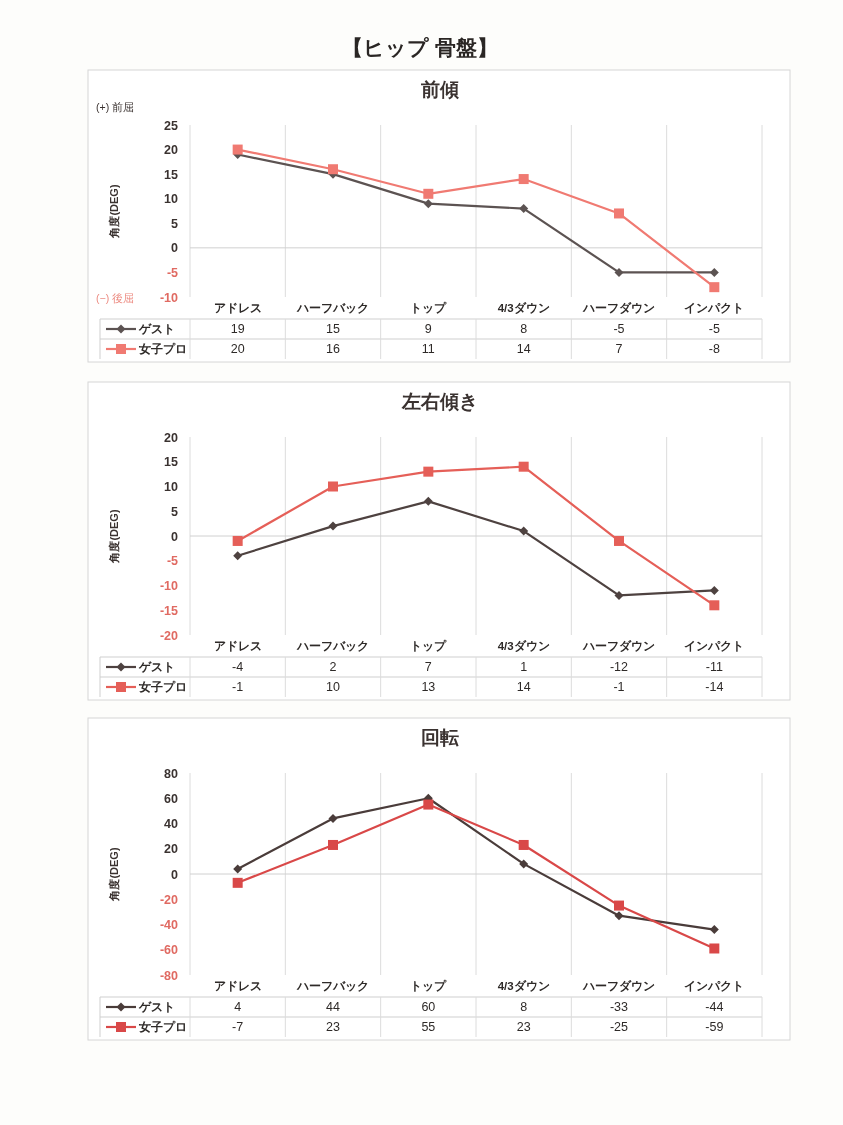 This screenshot has height=1125, width=843. Describe the element at coordinates (237, 329) in the screenshot. I see `data-label: 19` at that location.